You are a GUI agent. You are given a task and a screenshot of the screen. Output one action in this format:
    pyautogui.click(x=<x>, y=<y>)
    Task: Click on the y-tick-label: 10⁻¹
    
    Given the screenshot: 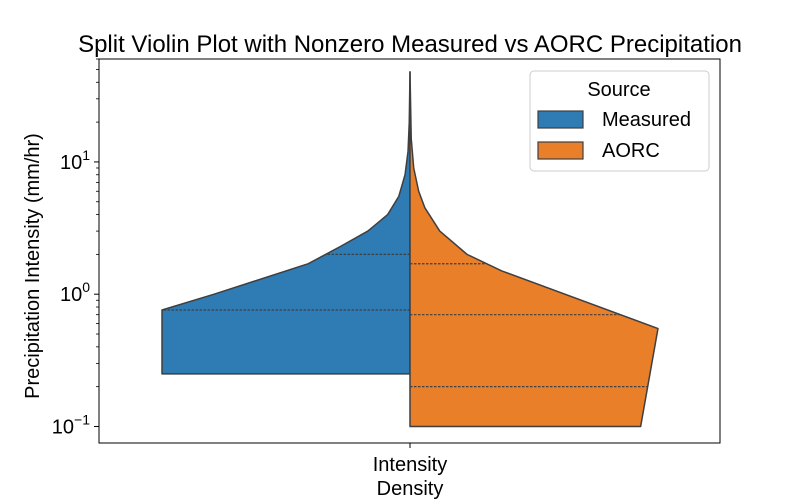 What is the action you would take?
    pyautogui.click(x=71, y=424)
    